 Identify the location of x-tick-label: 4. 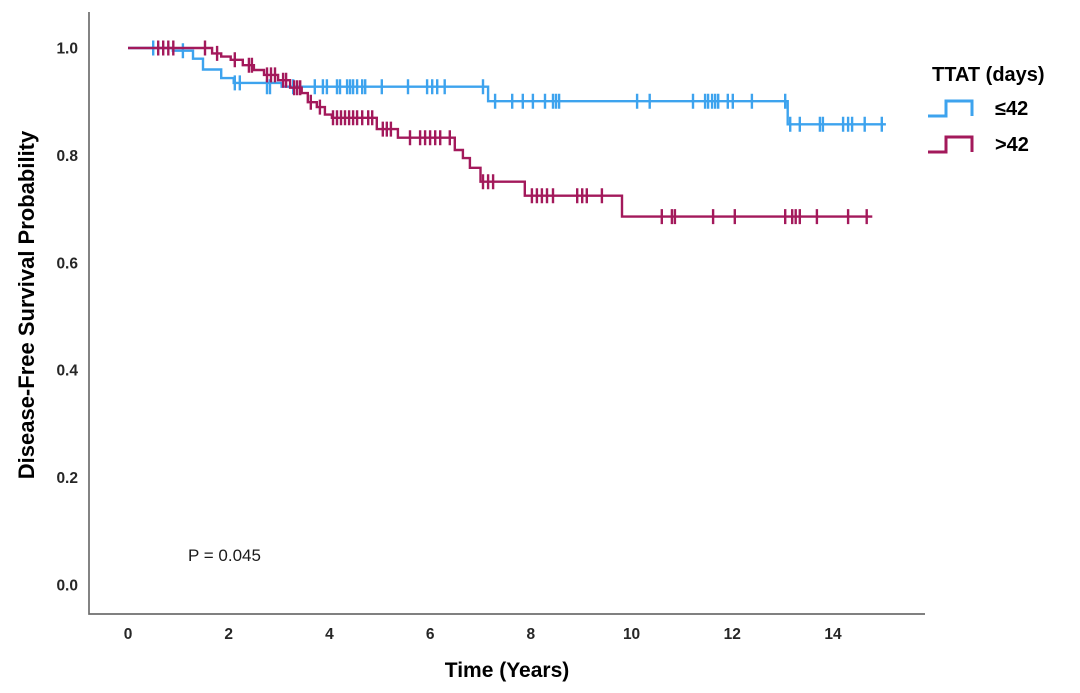
(329, 634).